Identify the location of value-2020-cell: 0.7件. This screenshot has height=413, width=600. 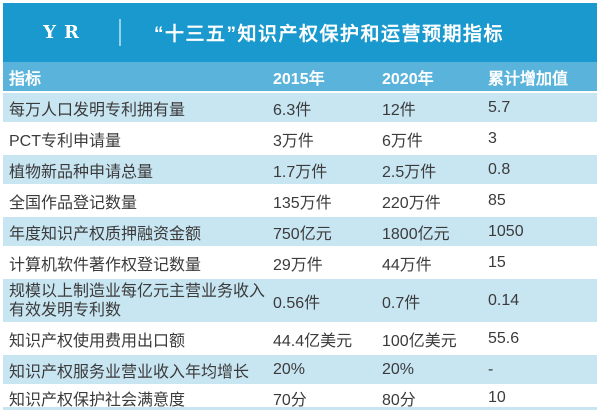
(401, 303).